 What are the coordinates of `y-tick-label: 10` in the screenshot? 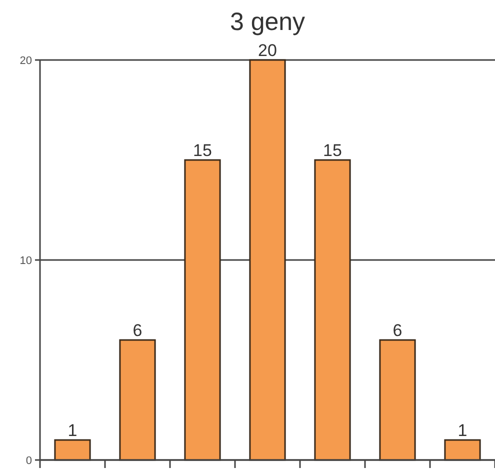 It's located at (26, 260).